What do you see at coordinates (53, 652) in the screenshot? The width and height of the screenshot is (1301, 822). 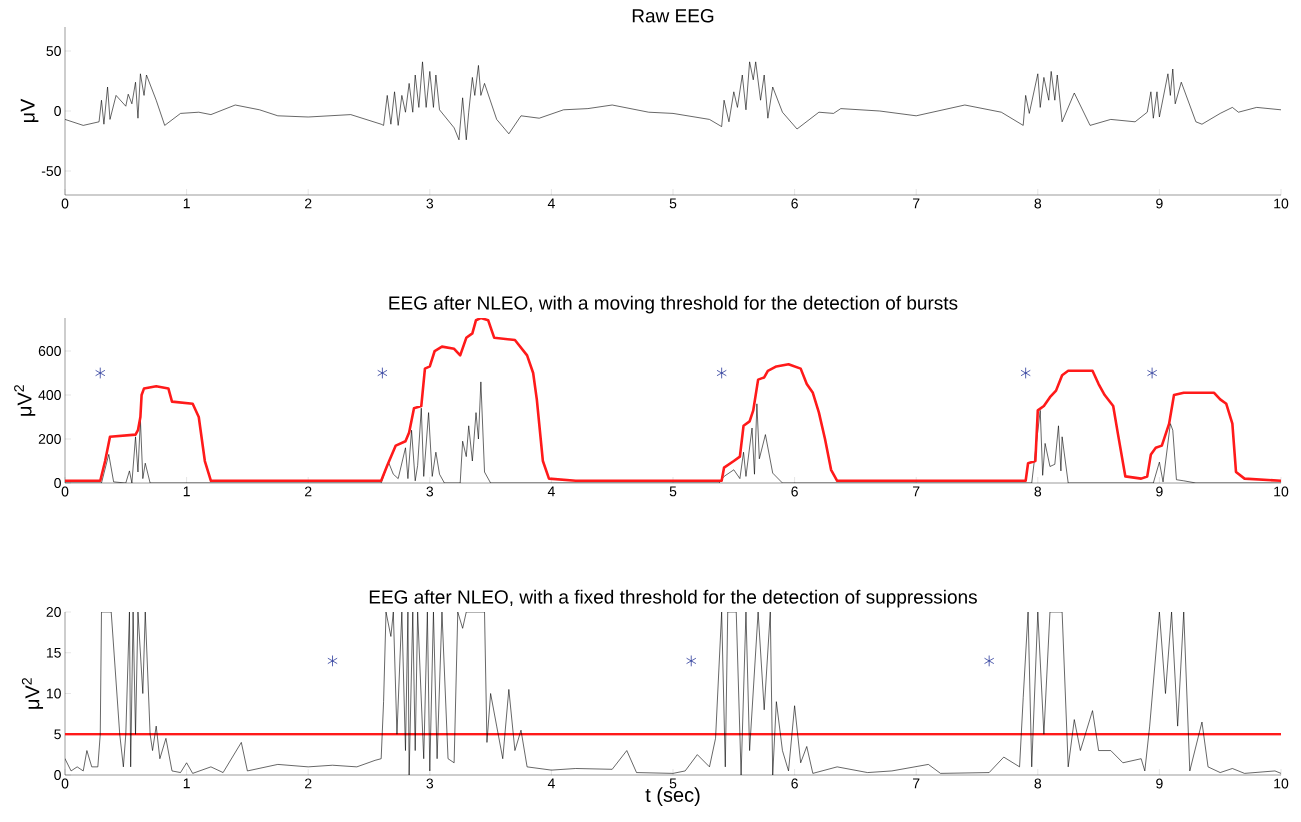 I see `y-tick-label: 15` at bounding box center [53, 652].